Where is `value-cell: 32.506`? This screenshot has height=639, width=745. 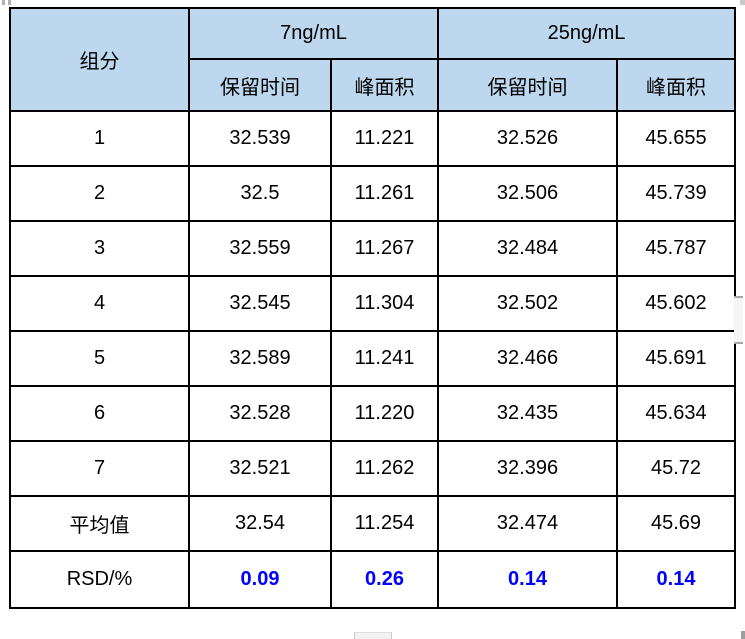
value-cell: 32.506 is located at coordinates (527, 193).